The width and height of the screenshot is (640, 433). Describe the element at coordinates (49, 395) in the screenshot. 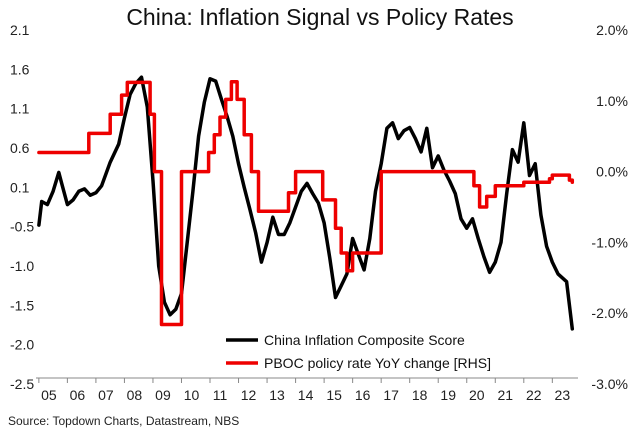

I see `x-tick-label: 05` at that location.